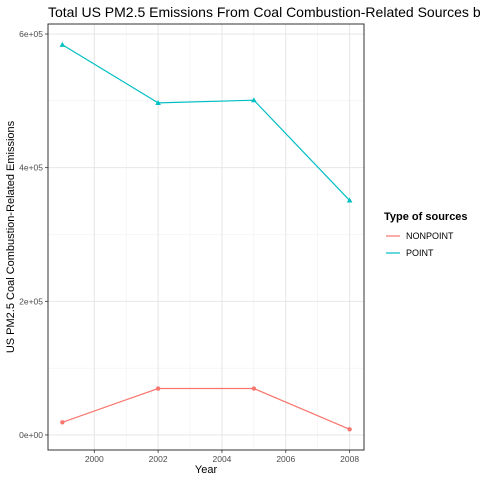  What do you see at coordinates (349, 459) in the screenshot?
I see `x-tick-label: 2008` at bounding box center [349, 459].